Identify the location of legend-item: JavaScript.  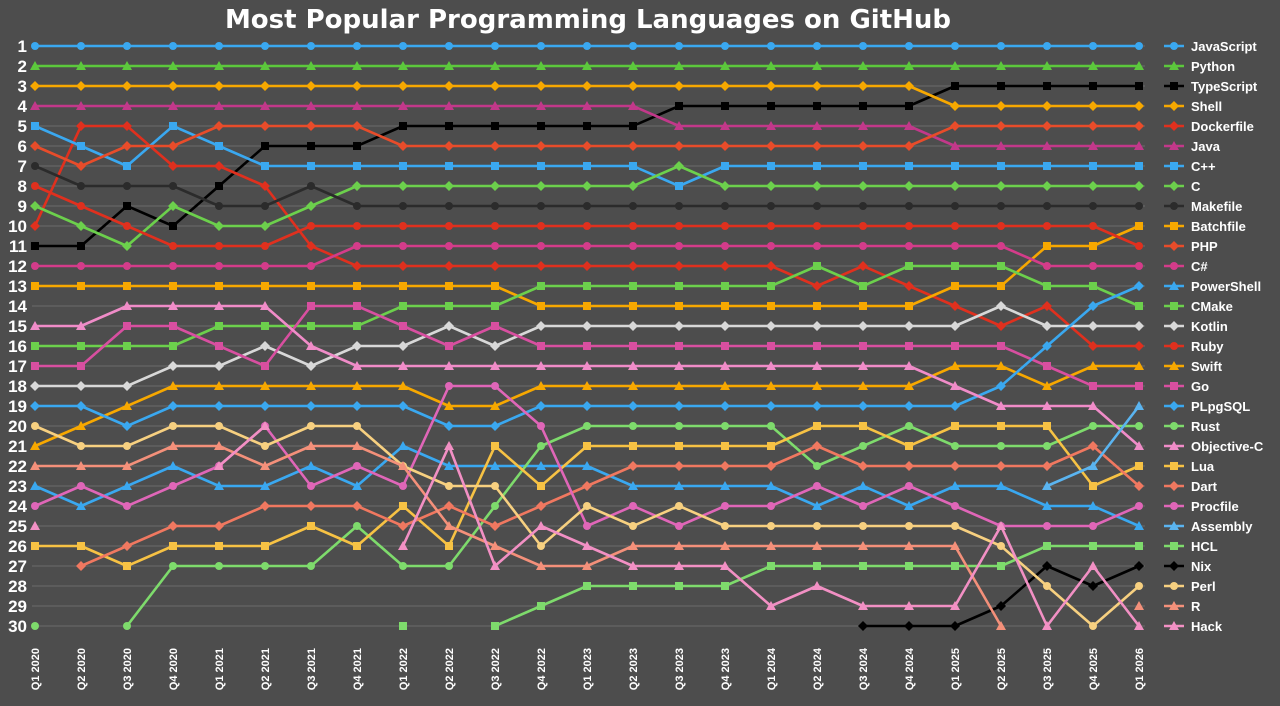
(1210, 46).